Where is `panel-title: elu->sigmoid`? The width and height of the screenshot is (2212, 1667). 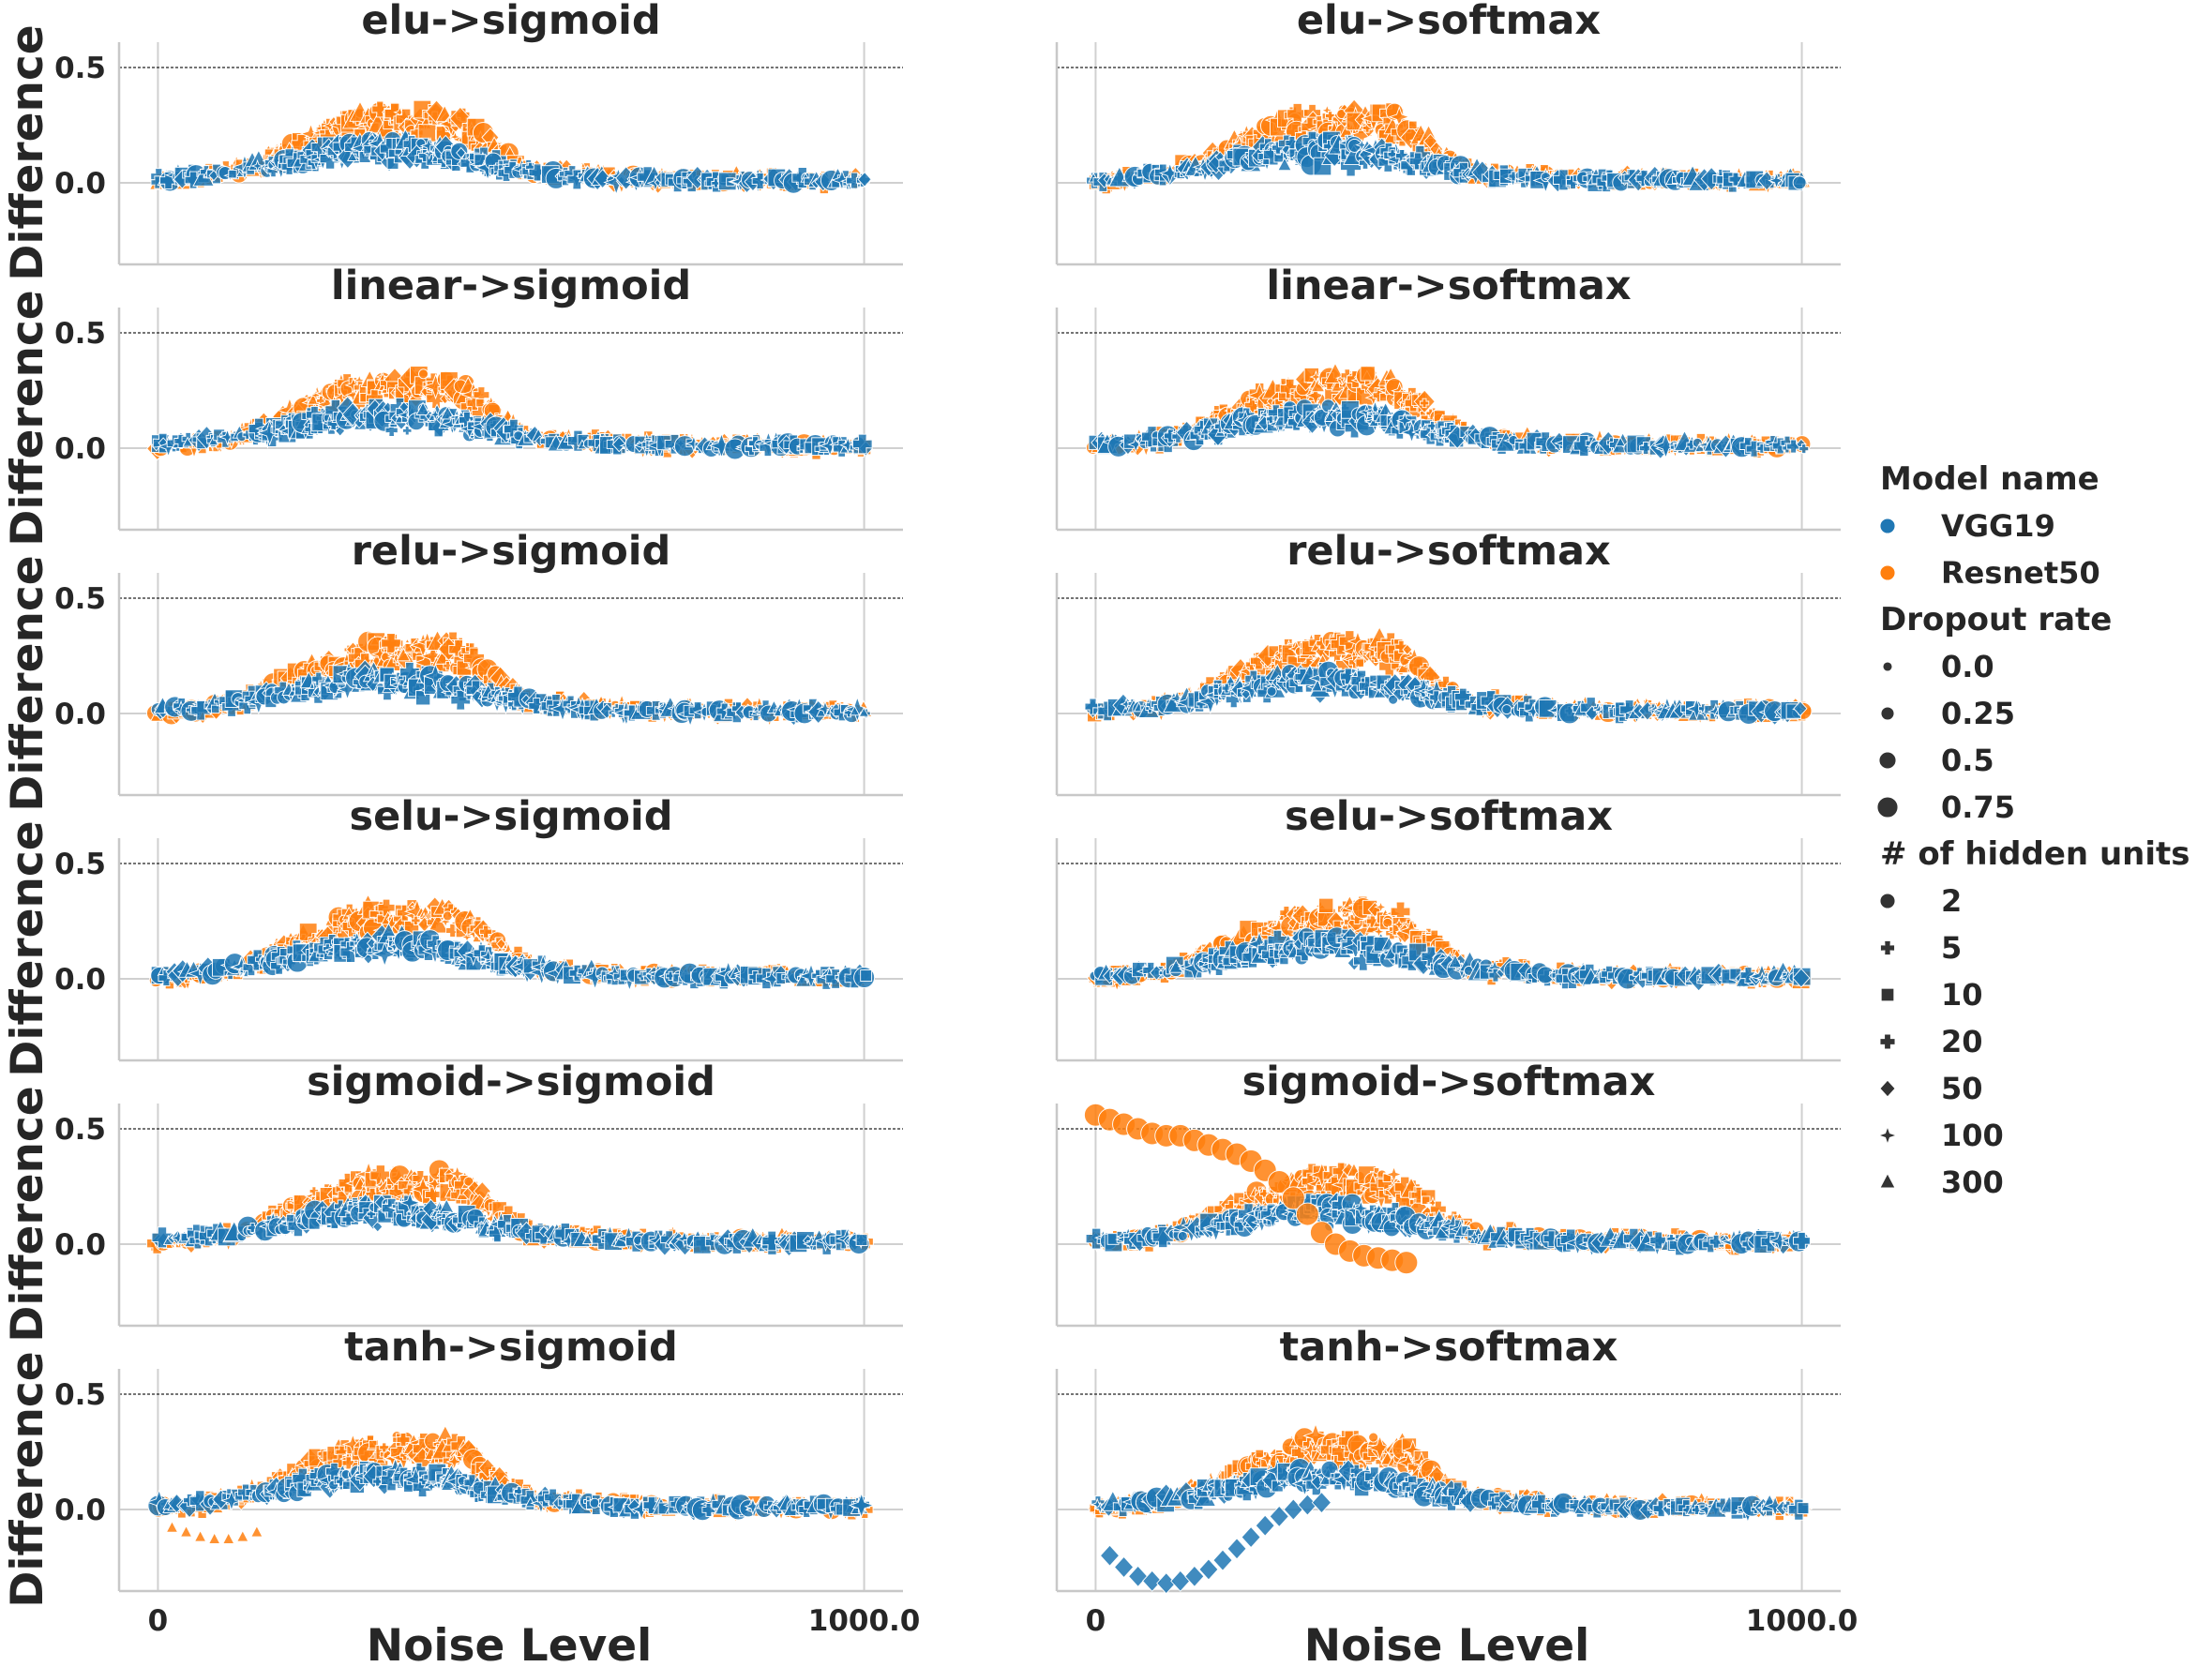 panel-title: elu->sigmoid is located at coordinates (510, 22).